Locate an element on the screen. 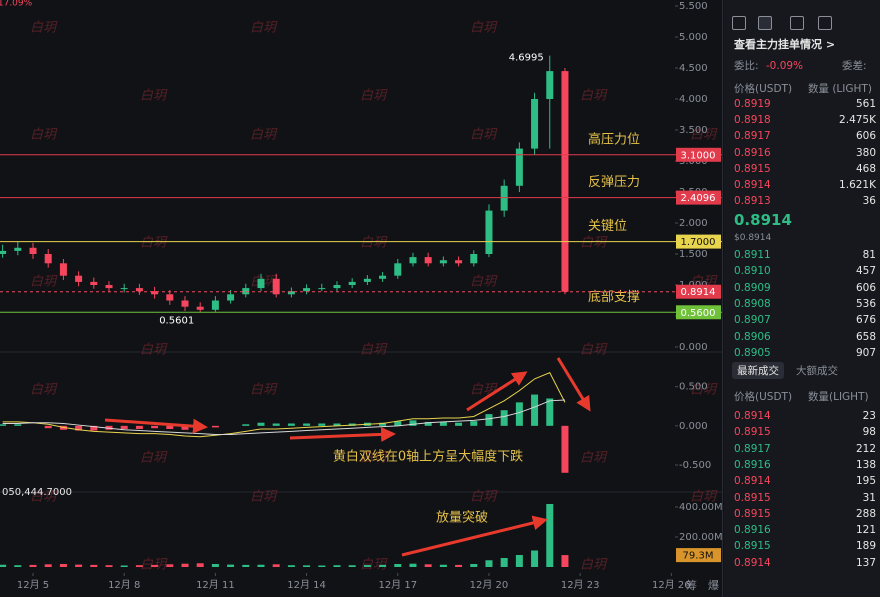 This screenshot has width=880, height=597. book-row: 0.8914 195 is located at coordinates (805, 481).